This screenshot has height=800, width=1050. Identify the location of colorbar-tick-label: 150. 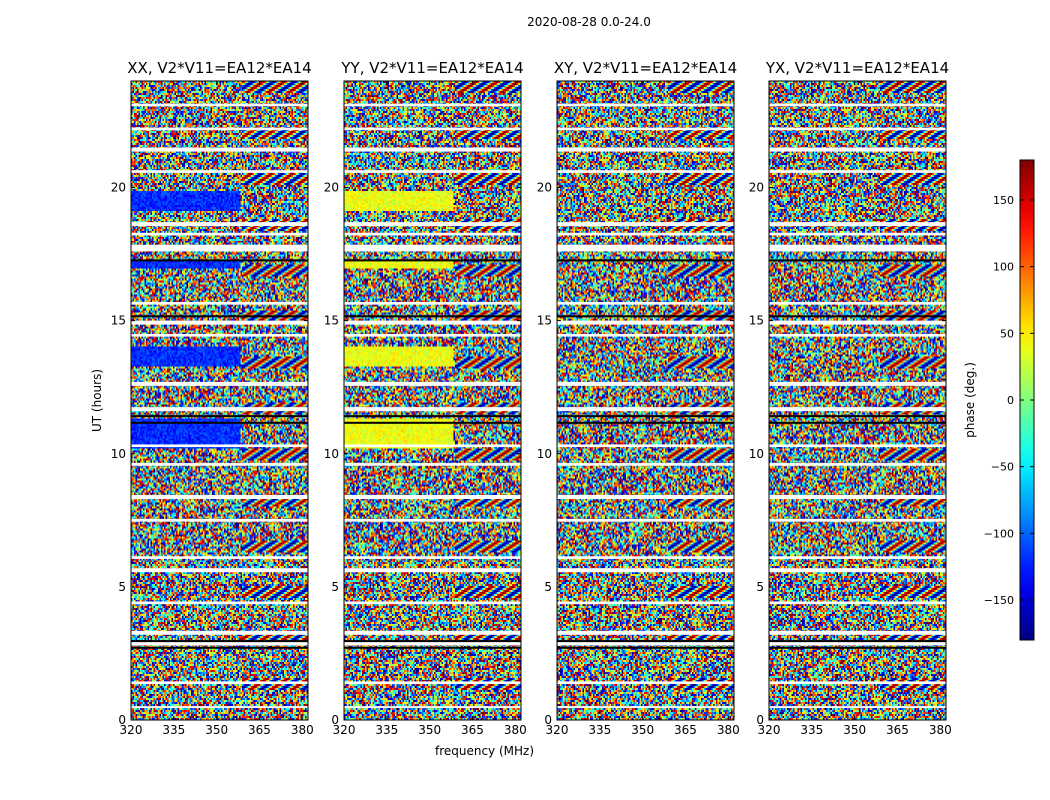
(1003, 200).